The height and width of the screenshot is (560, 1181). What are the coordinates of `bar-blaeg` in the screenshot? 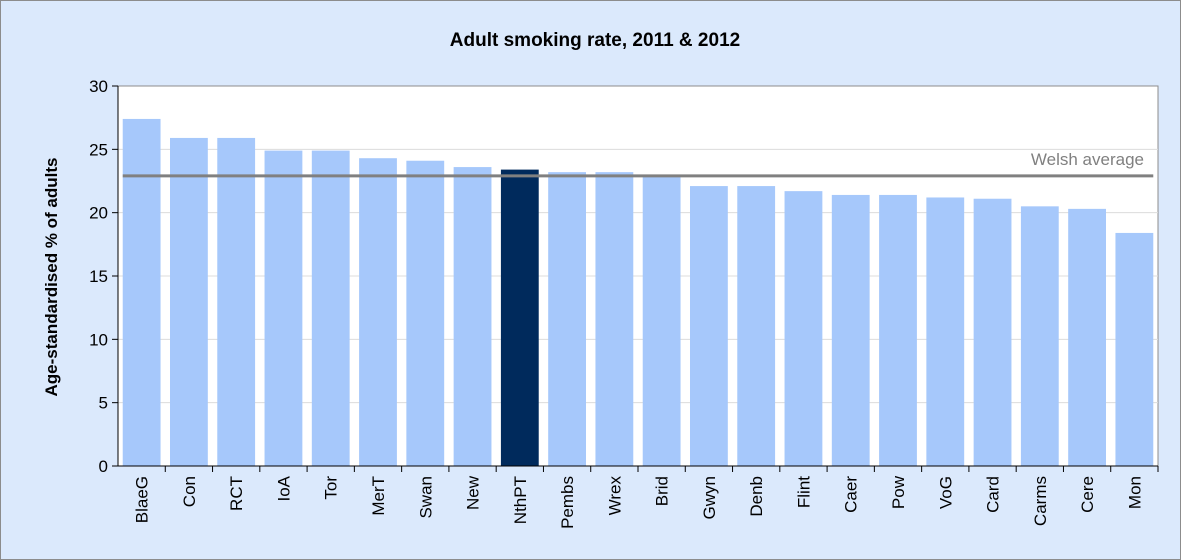 It's located at (141, 292).